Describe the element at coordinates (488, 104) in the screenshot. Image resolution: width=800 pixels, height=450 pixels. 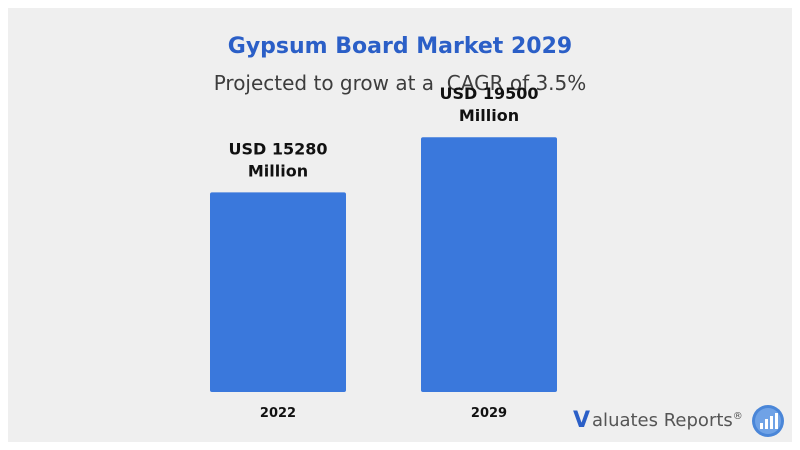
I see `data-label-2029: USD 19500 Million` at that location.